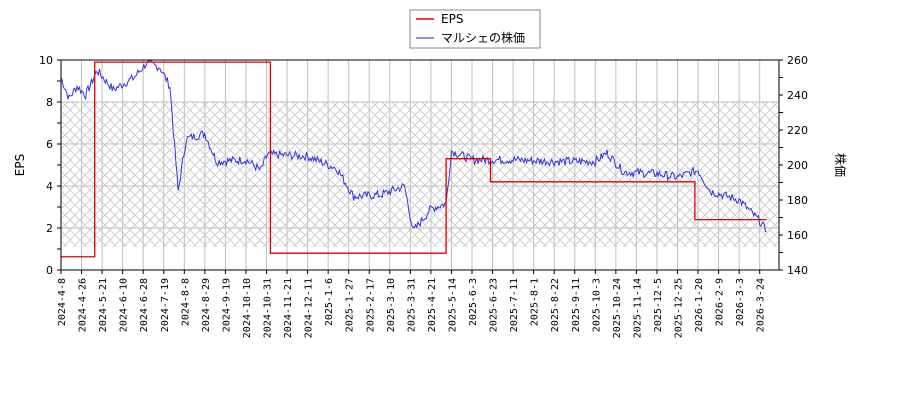  I want to click on x-tick-label: 2024-10-31, so click(268, 308).